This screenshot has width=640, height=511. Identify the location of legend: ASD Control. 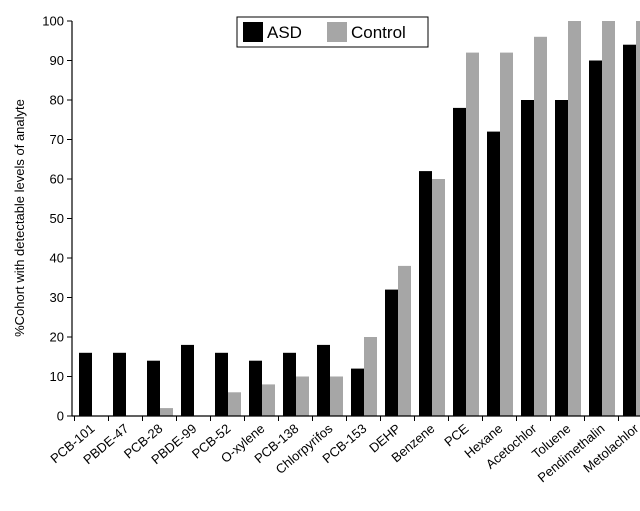
(332, 32).